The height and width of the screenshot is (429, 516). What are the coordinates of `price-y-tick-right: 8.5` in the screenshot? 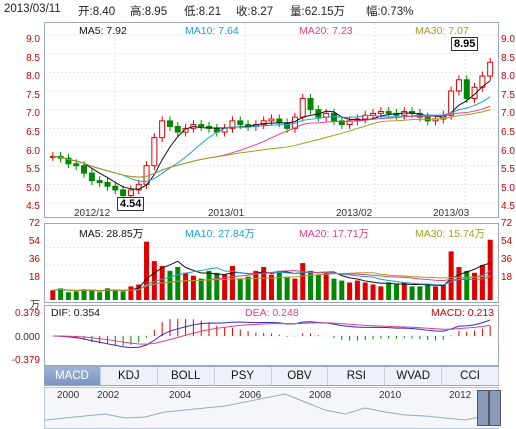 It's located at (508, 58).